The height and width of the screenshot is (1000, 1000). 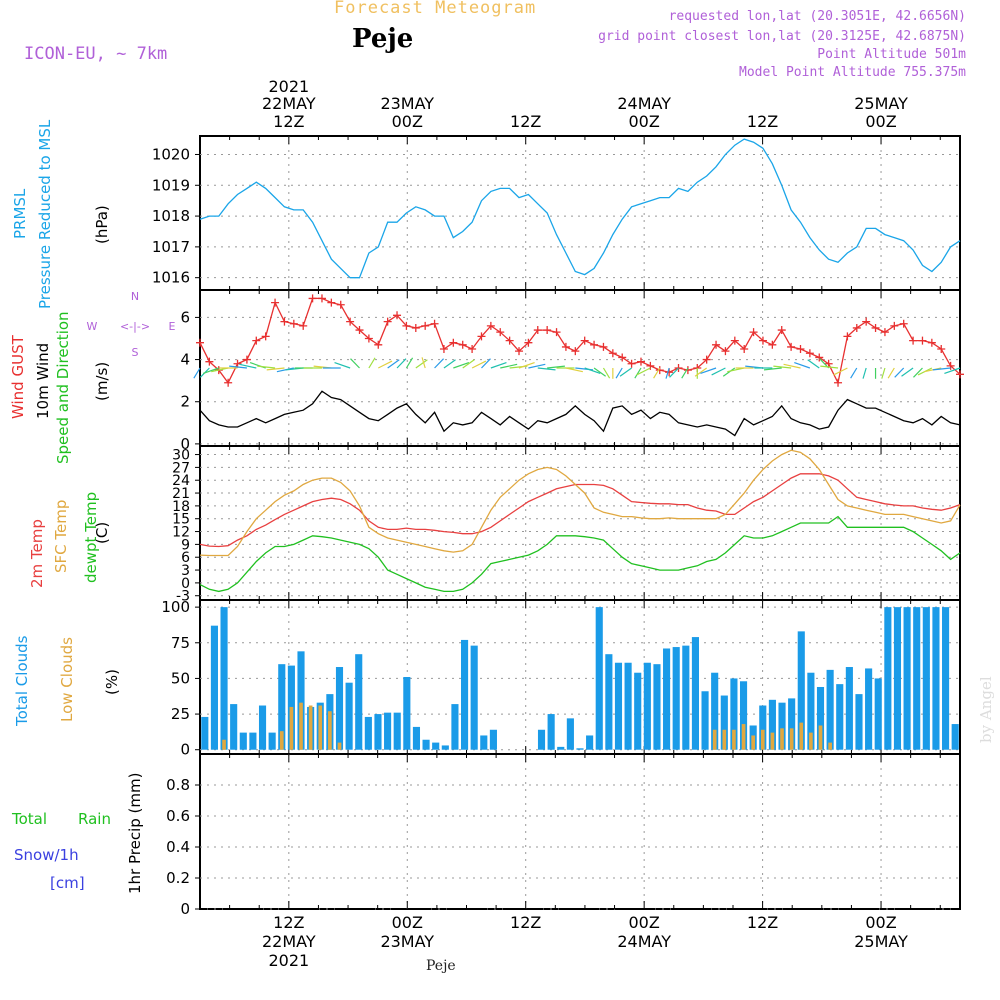 What do you see at coordinates (131, 324) in the screenshot?
I see `wind-compass: N W <-|-> E S` at bounding box center [131, 324].